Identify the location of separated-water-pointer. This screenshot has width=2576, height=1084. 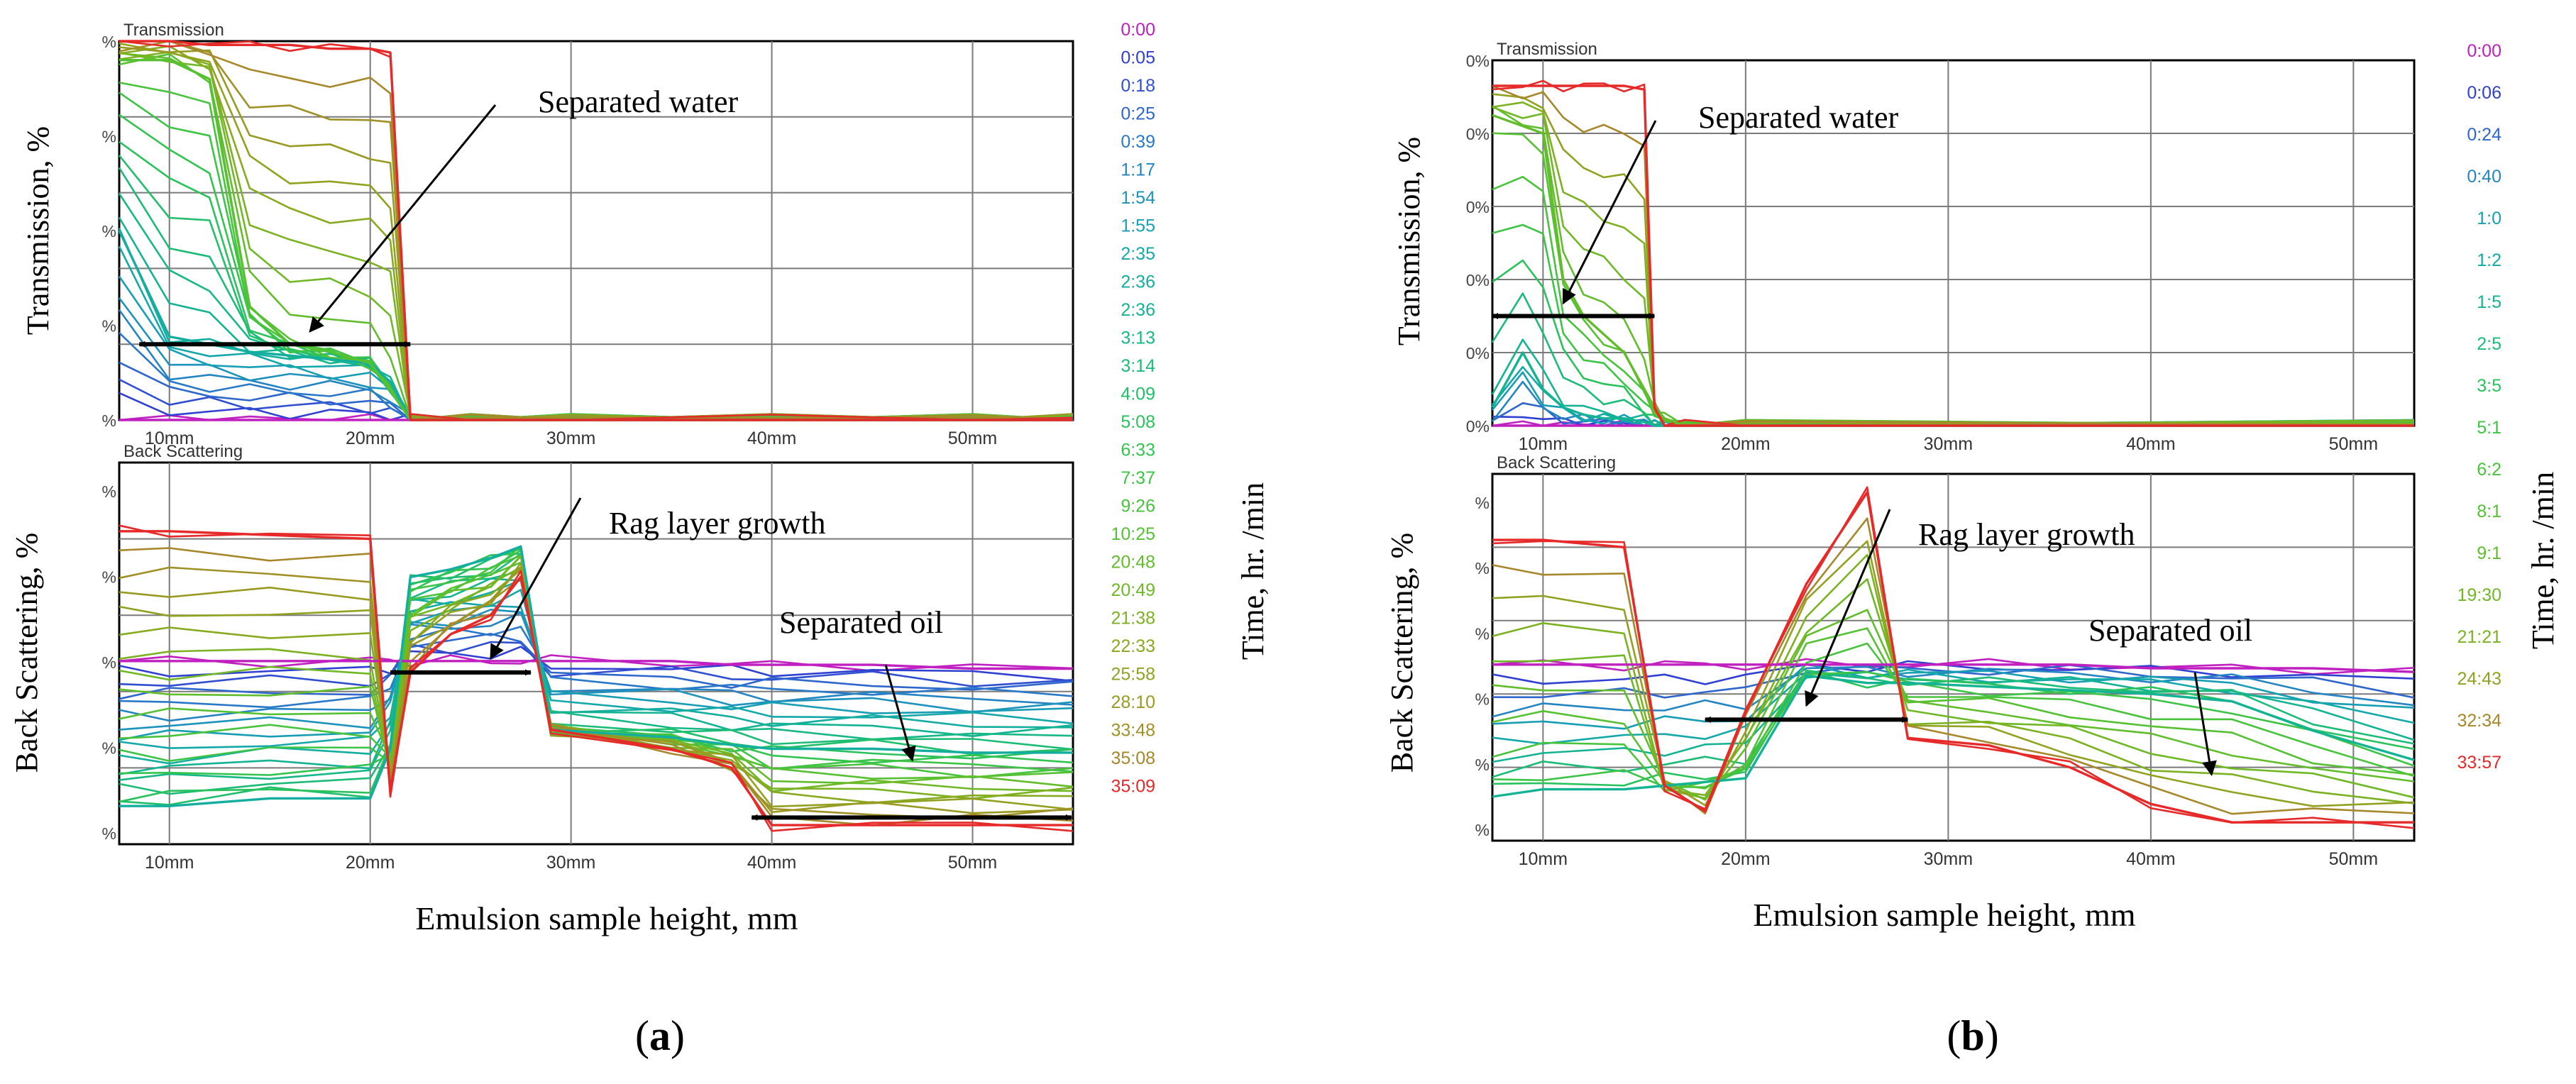
(1609, 213).